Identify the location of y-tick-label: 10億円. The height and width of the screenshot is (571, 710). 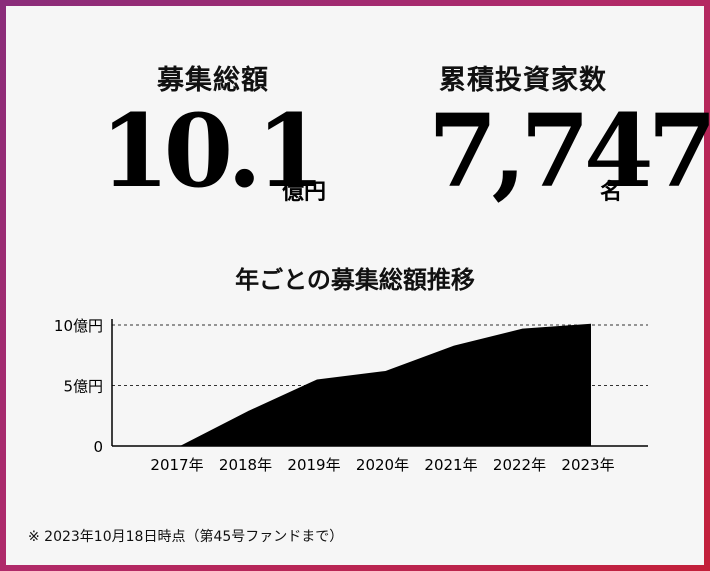
(78, 326).